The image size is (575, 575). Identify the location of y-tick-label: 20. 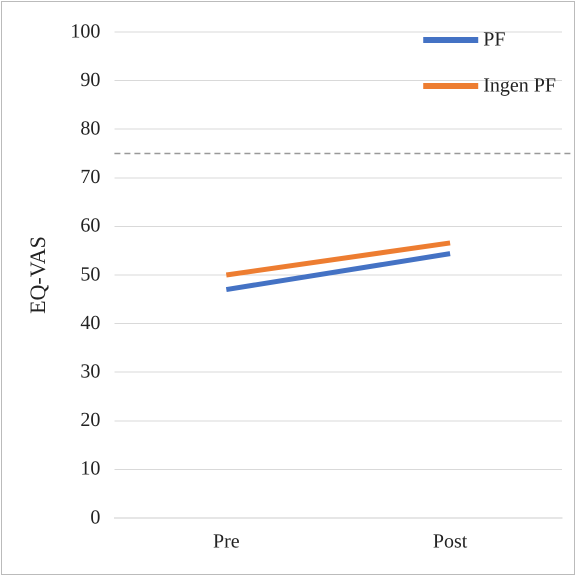
(90, 420).